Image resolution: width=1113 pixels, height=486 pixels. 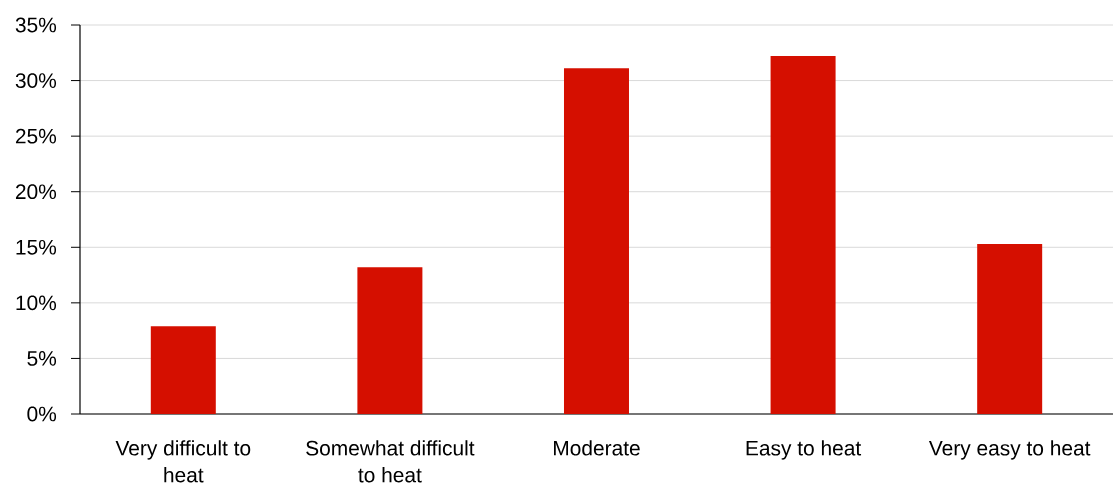 I want to click on y-tick-label: 5%, so click(x=42, y=358).